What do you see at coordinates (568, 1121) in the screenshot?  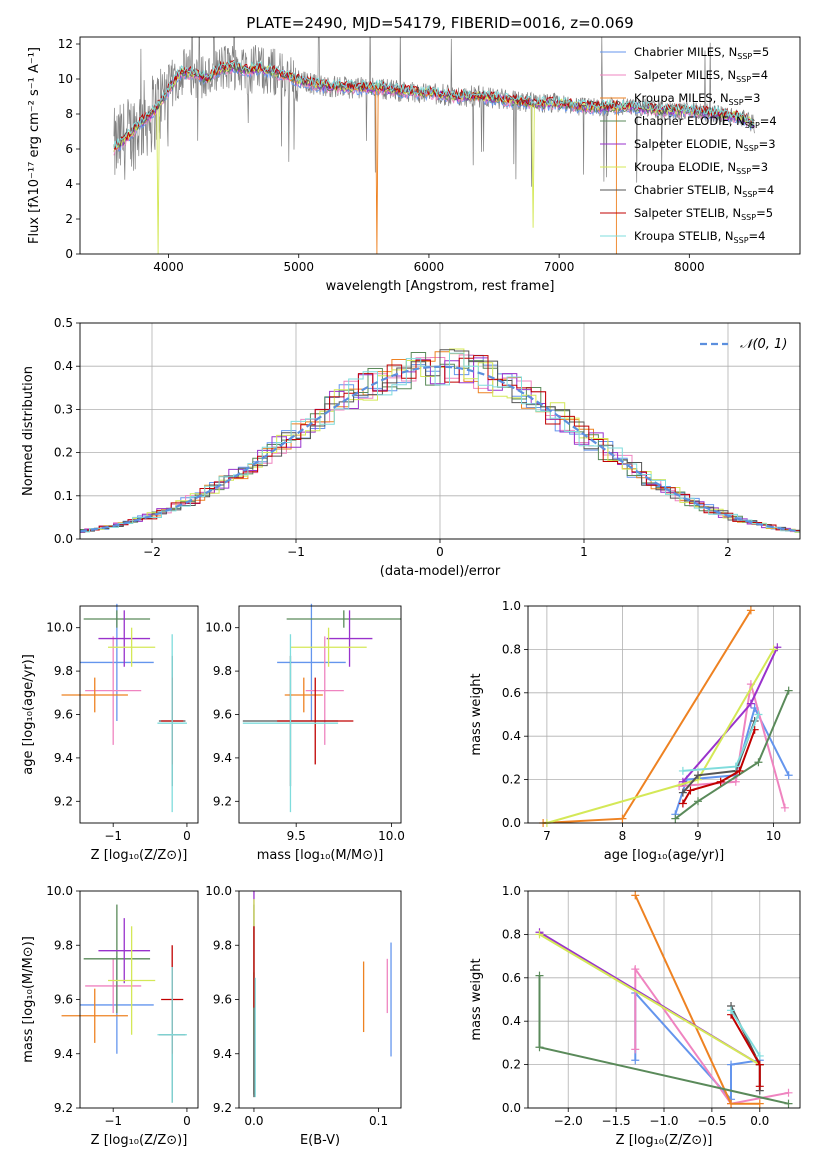 I see `x-tick-label: −2.0` at bounding box center [568, 1121].